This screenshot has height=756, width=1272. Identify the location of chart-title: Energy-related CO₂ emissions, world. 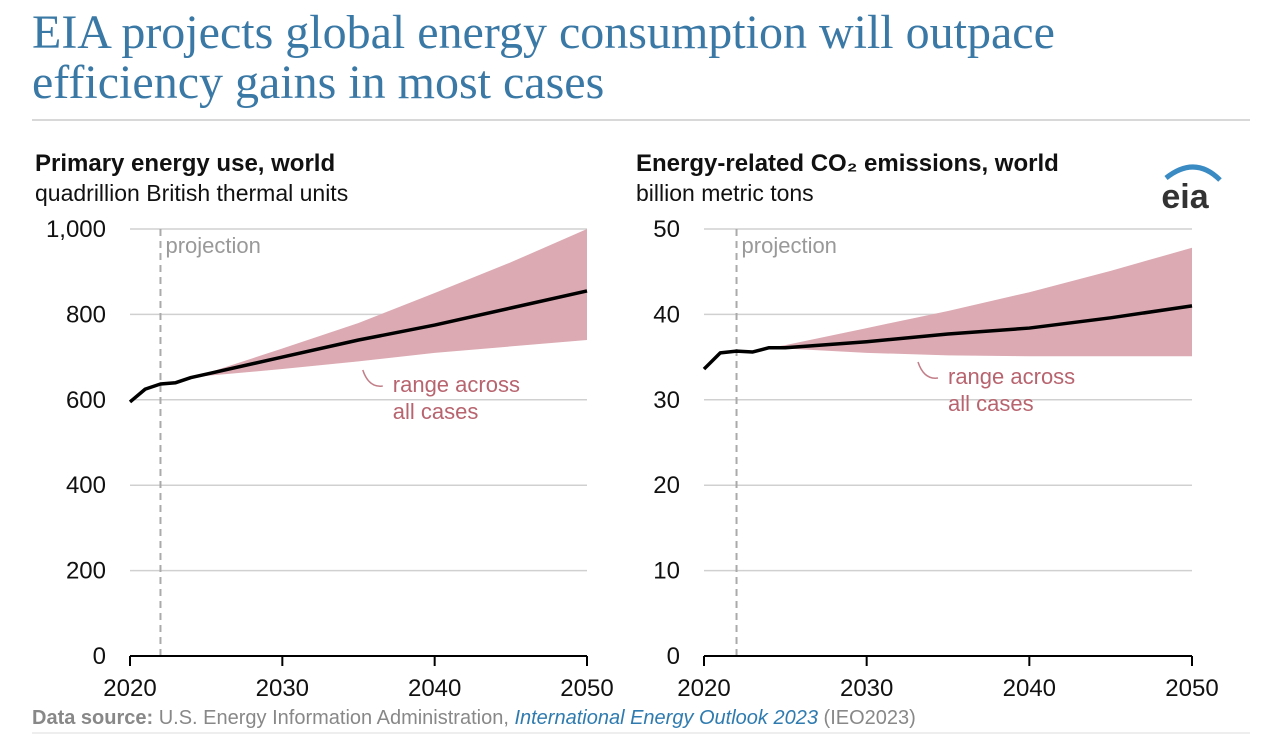
(847, 163).